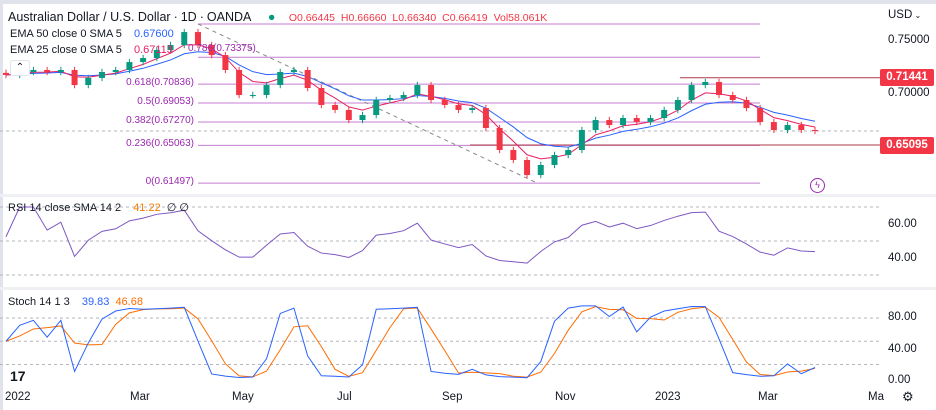  What do you see at coordinates (140, 397) in the screenshot?
I see `time-tick: Mar` at bounding box center [140, 397].